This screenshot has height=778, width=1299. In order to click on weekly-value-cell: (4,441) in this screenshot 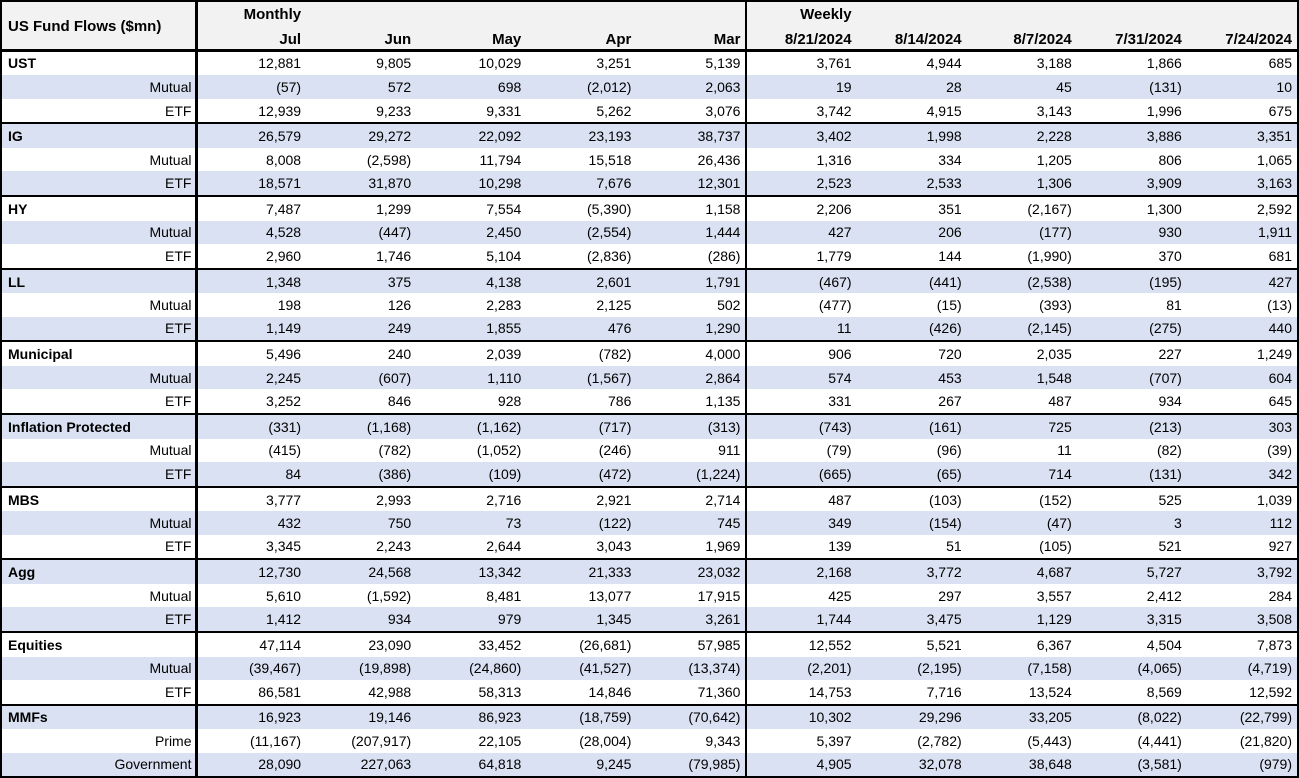, I will do `click(1159, 740)`.